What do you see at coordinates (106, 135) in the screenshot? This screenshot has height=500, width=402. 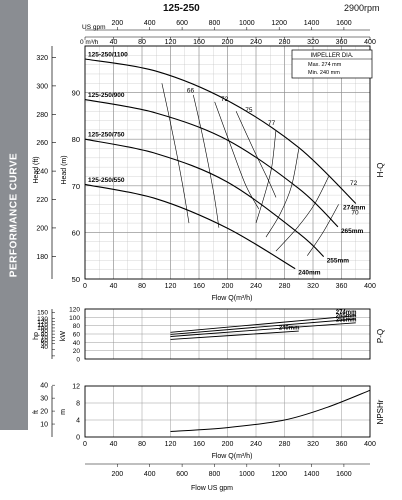 I see `hq-curve-name: 125-250/750` at bounding box center [106, 135].